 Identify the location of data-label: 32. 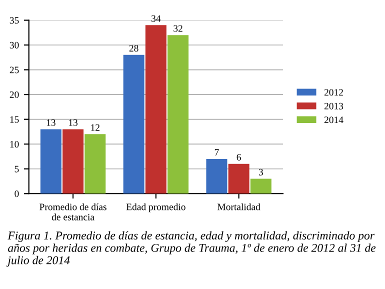
(178, 28).